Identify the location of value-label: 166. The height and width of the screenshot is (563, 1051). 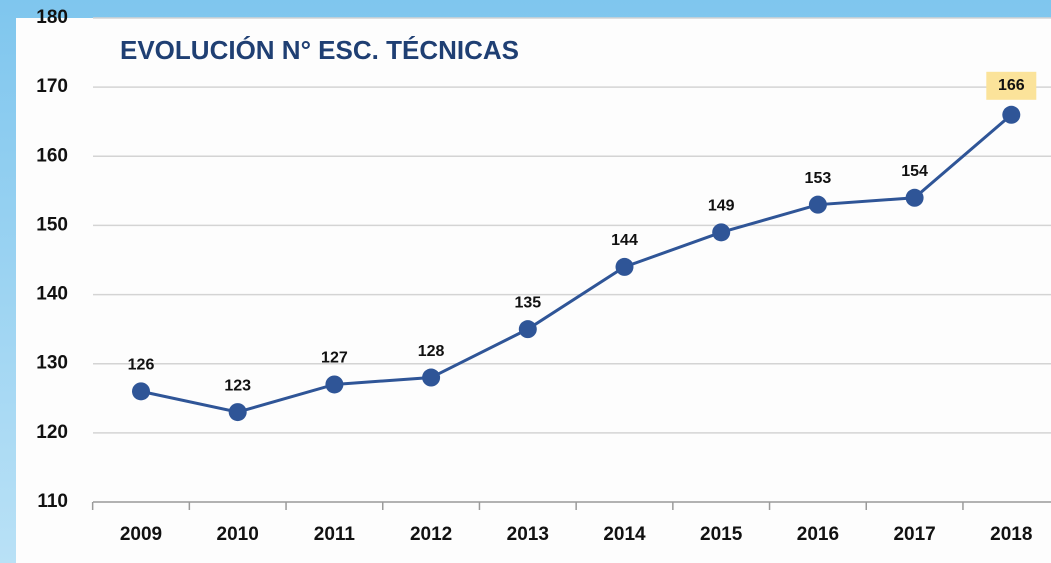
(1011, 85).